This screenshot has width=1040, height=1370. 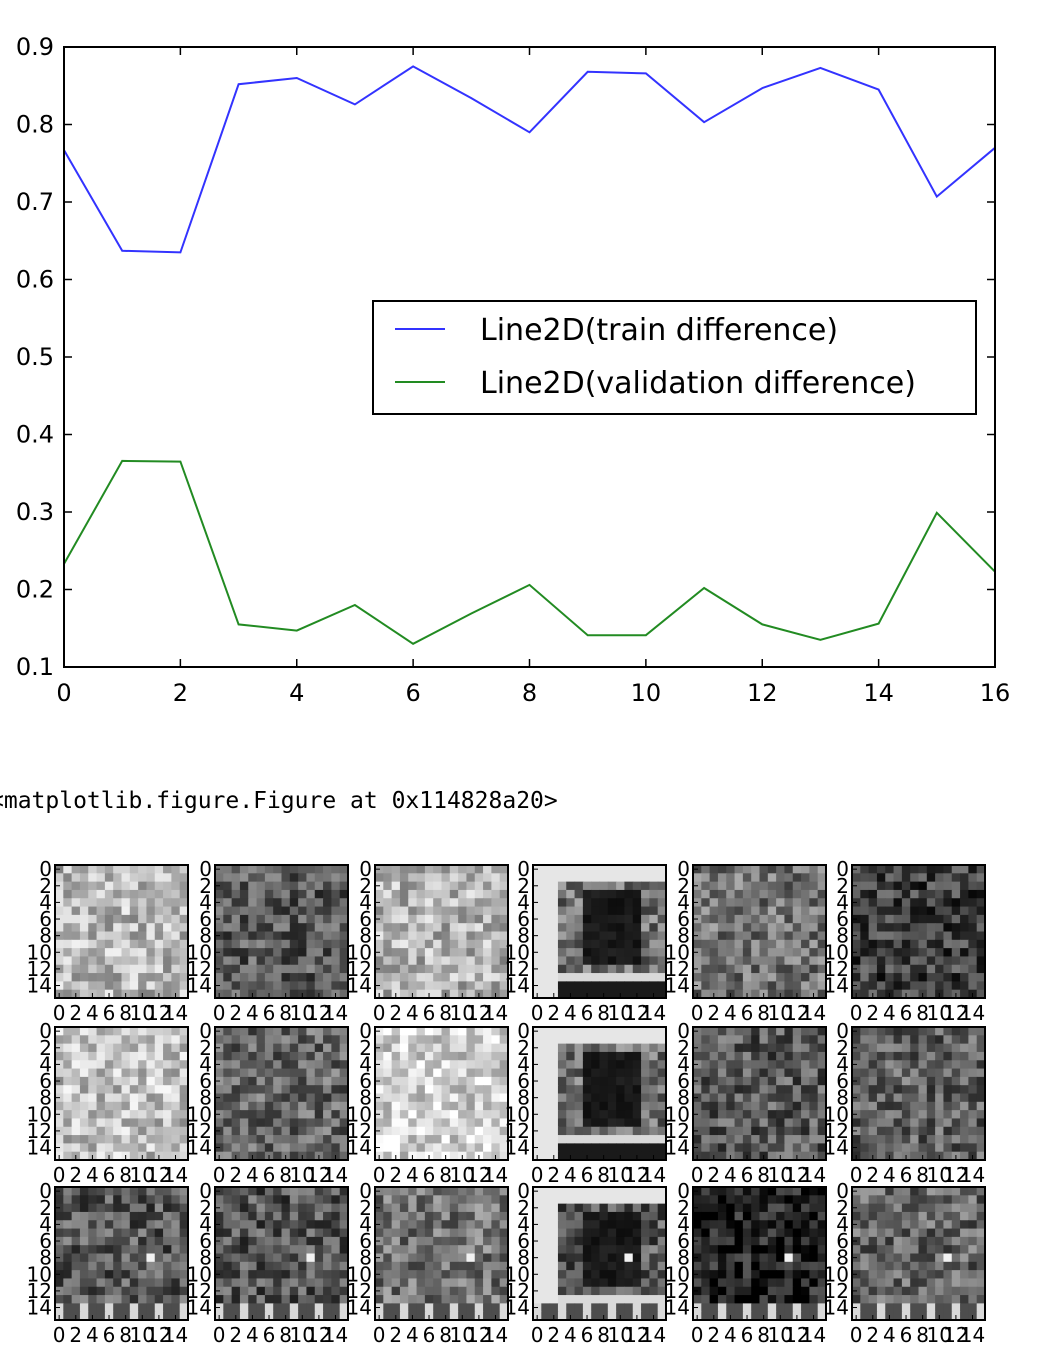 What do you see at coordinates (939, 1175) in the screenshot?
I see `tile-x-tick-label: 10` at bounding box center [939, 1175].